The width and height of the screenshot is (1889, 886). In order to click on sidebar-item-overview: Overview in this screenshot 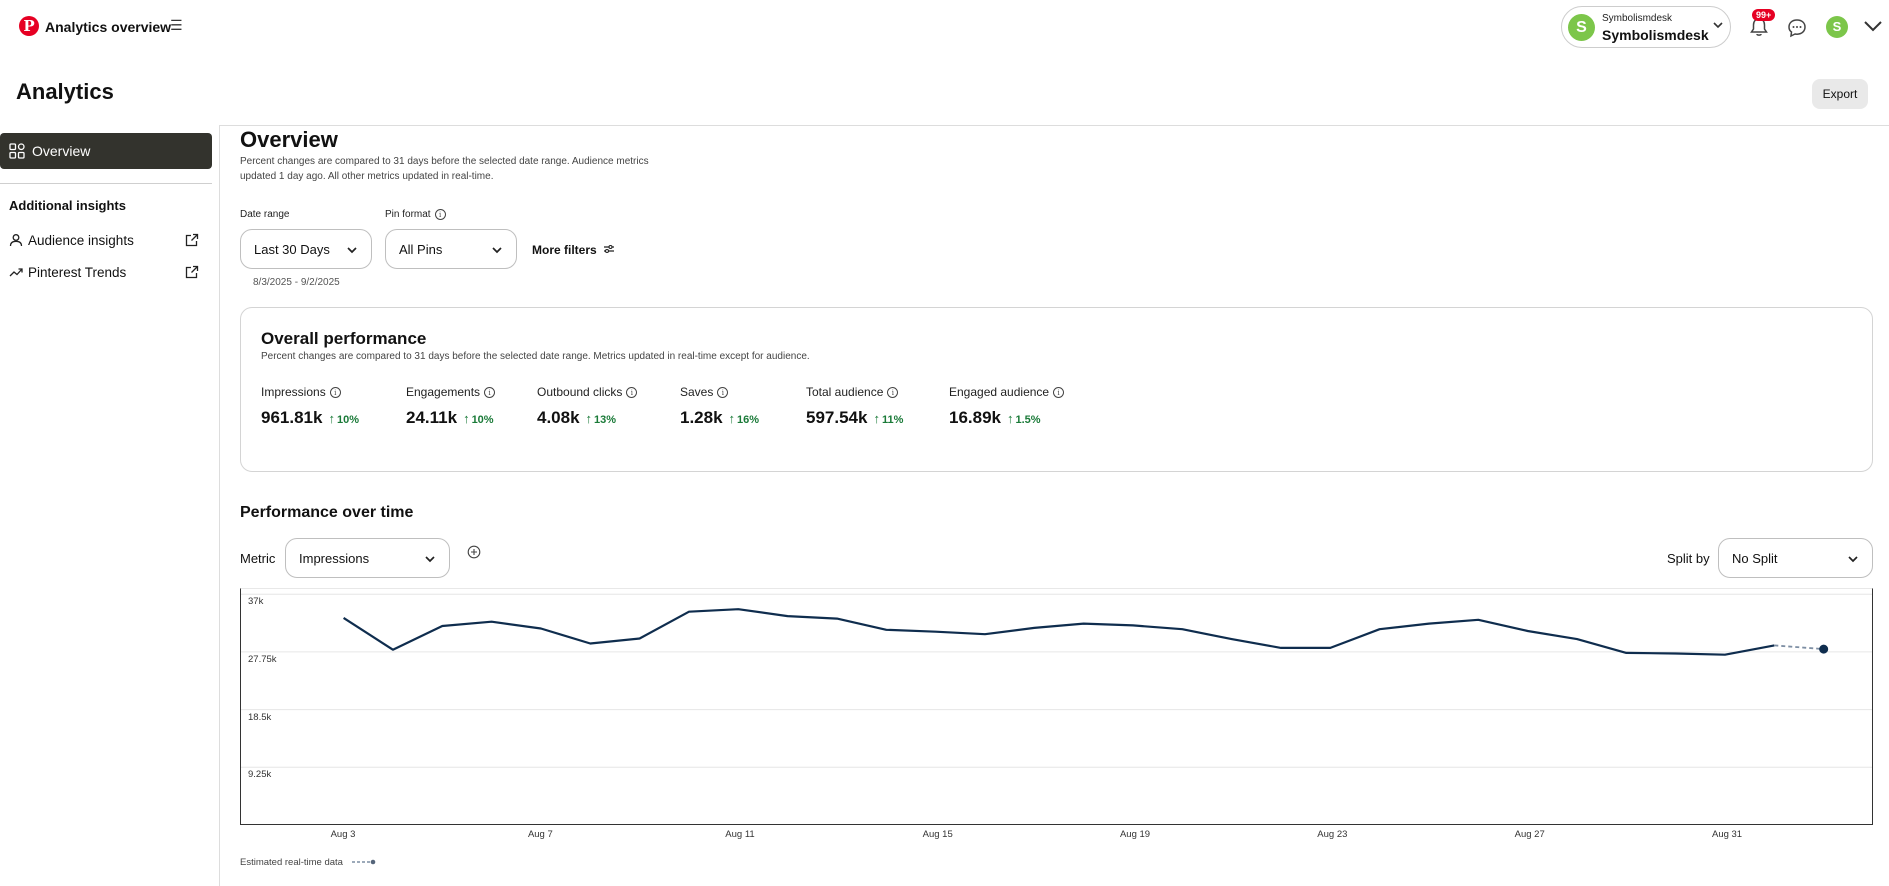, I will do `click(106, 151)`.